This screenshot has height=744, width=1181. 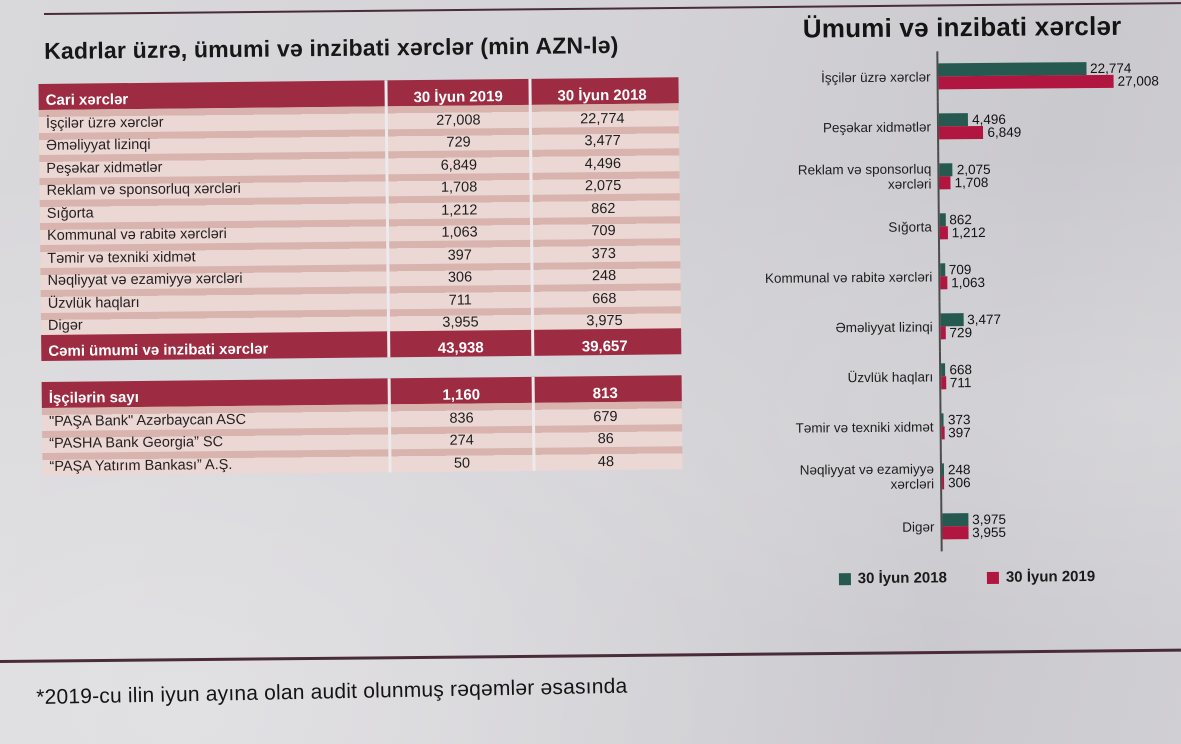 What do you see at coordinates (848, 277) in the screenshot?
I see `chart-category-label: Kommunal və rabitə xərcləri` at bounding box center [848, 277].